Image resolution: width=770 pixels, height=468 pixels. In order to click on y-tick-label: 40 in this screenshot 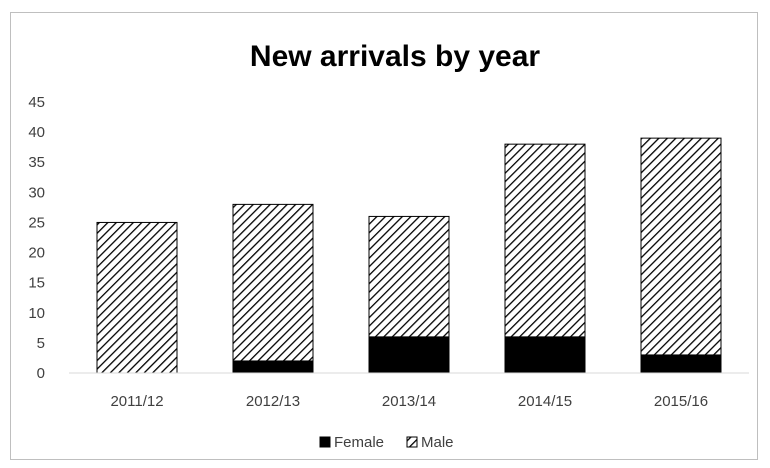, I will do `click(36, 132)`.